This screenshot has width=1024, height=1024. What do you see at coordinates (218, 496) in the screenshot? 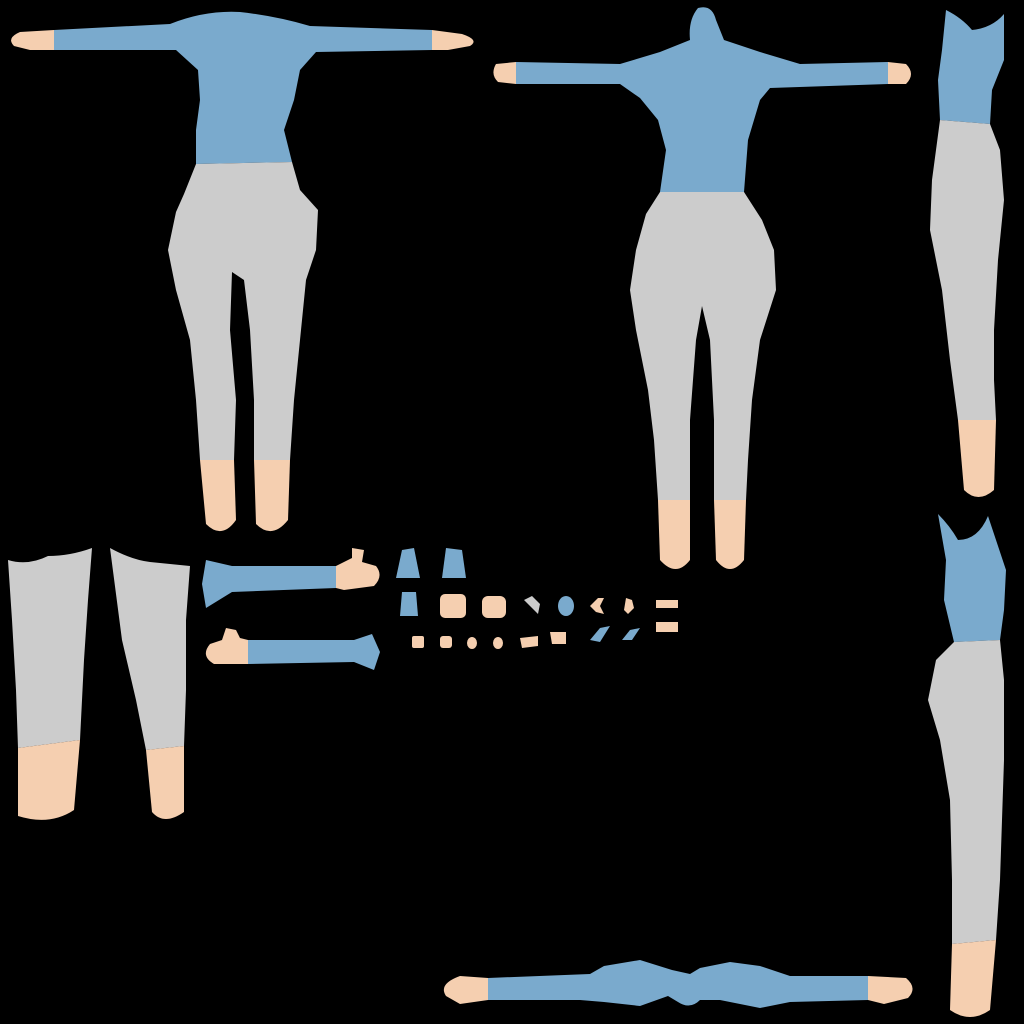
I see `front-left-foot` at bounding box center [218, 496].